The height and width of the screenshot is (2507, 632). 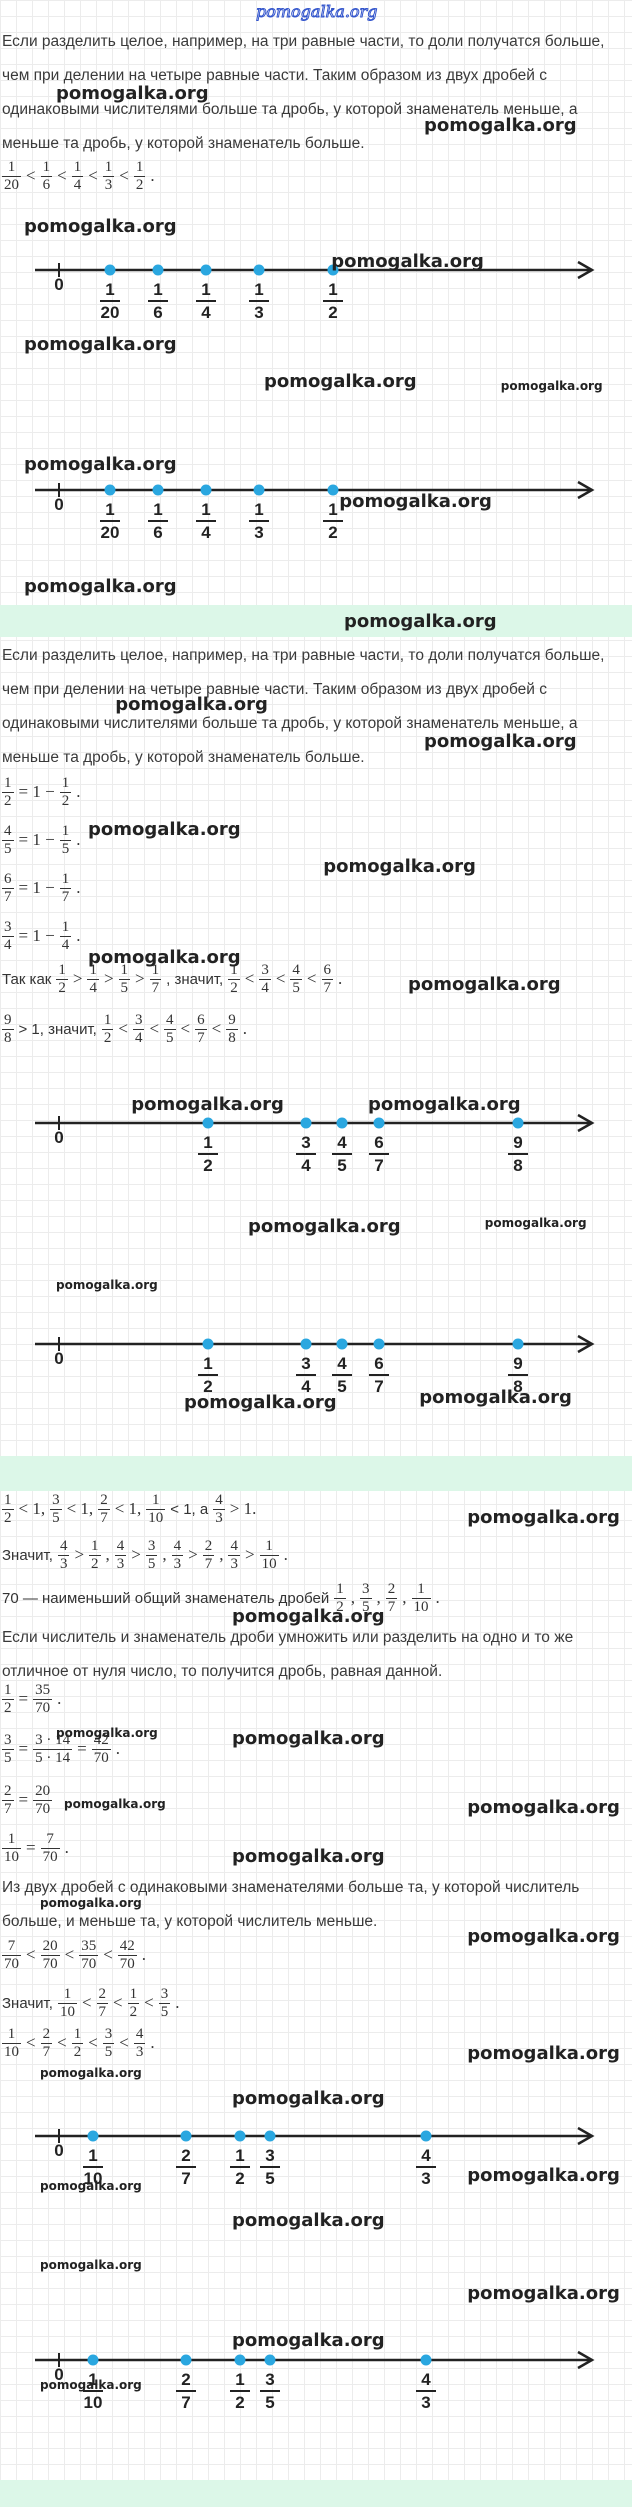 What do you see at coordinates (110, 312) in the screenshot?
I see `denominator: 20` at bounding box center [110, 312].